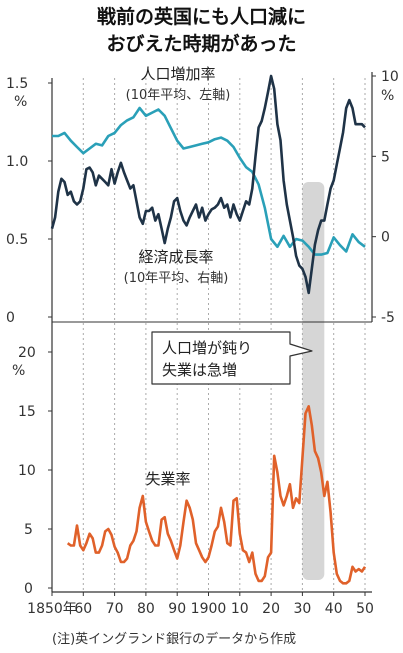  What do you see at coordinates (83, 609) in the screenshot?
I see `x-tick-label: 60` at bounding box center [83, 609].